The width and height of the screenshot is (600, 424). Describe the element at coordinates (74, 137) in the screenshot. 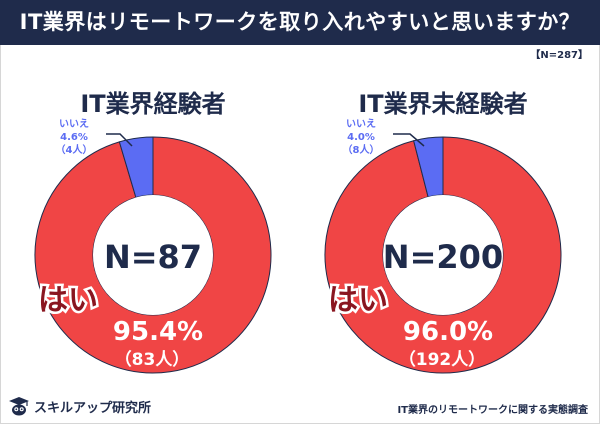

I see `no-percent: 4.6%` at that location.